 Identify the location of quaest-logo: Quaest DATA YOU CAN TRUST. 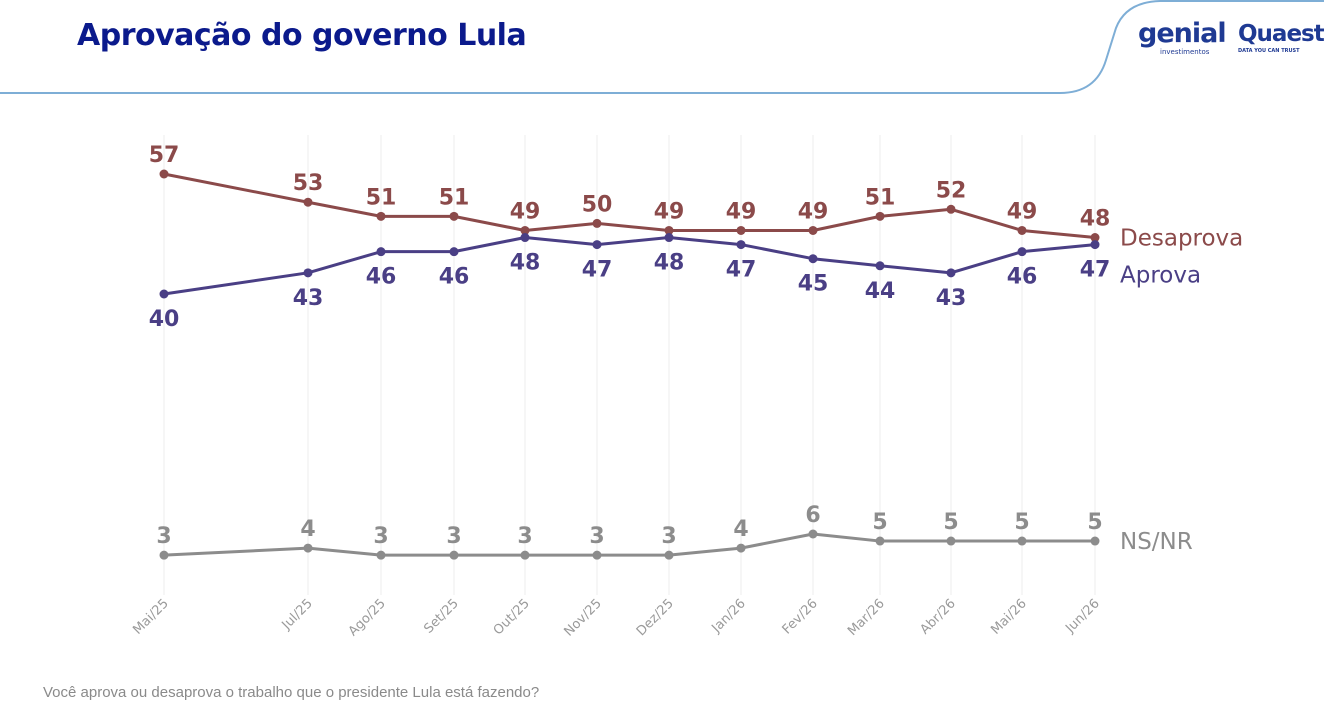
(1281, 38).